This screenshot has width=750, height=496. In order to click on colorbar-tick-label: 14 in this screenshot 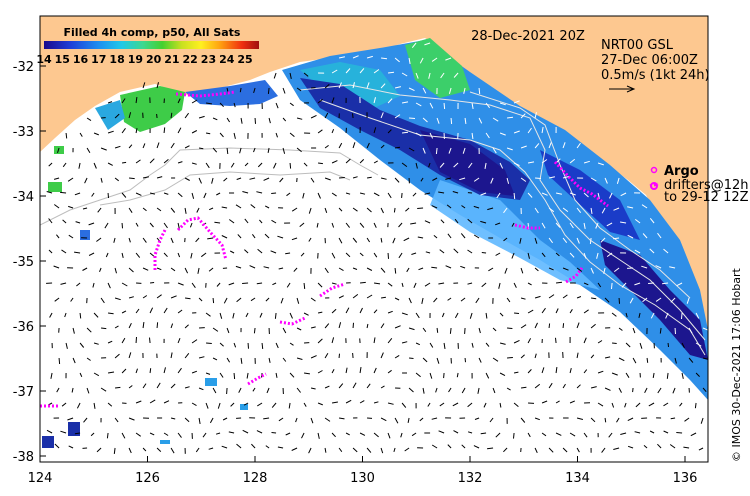, I will do `click(44, 59)`.